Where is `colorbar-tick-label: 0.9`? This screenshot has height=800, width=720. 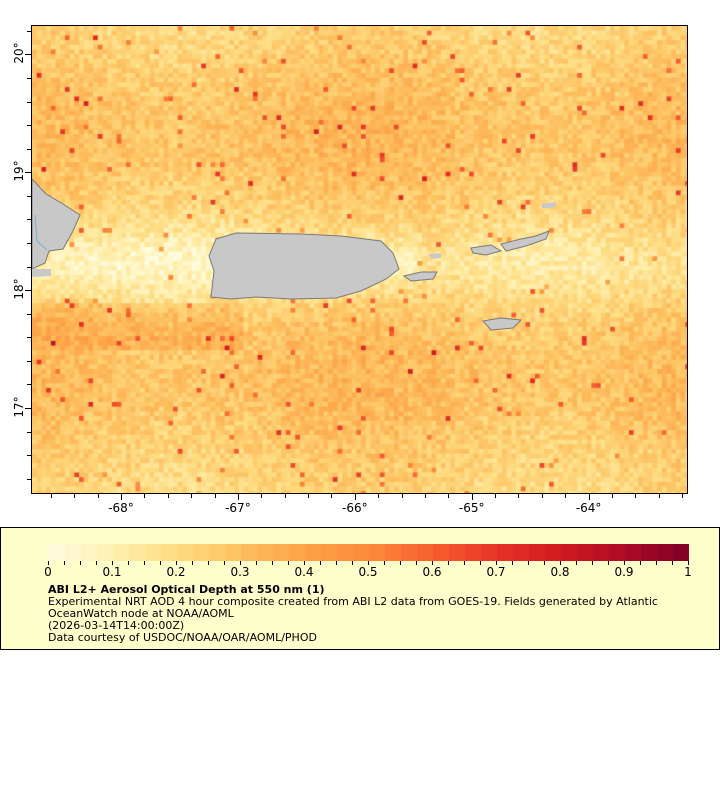 colorbar-tick-label: 0.9 is located at coordinates (624, 572).